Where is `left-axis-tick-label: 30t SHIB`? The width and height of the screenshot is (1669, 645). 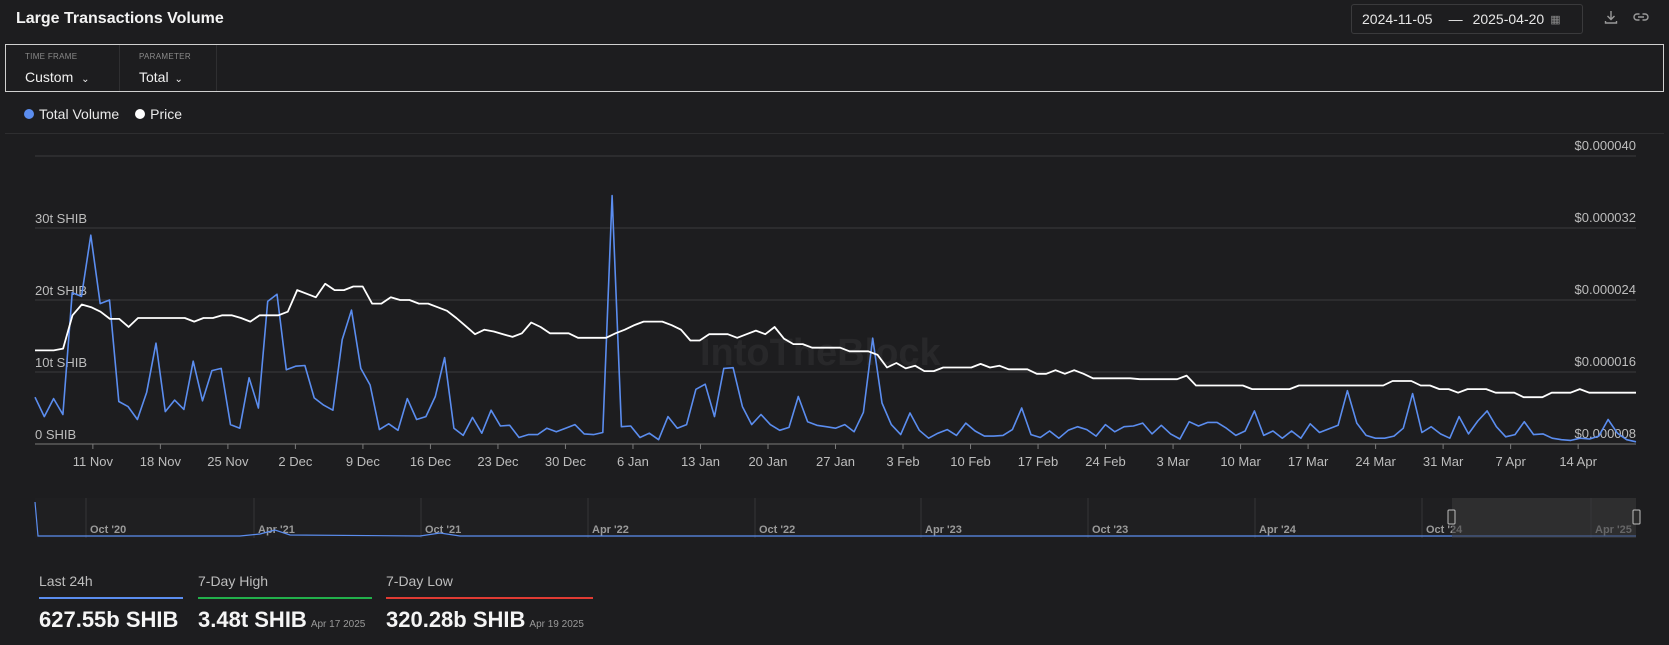
left-axis-tick-label: 30t SHIB is located at coordinates (61, 218).